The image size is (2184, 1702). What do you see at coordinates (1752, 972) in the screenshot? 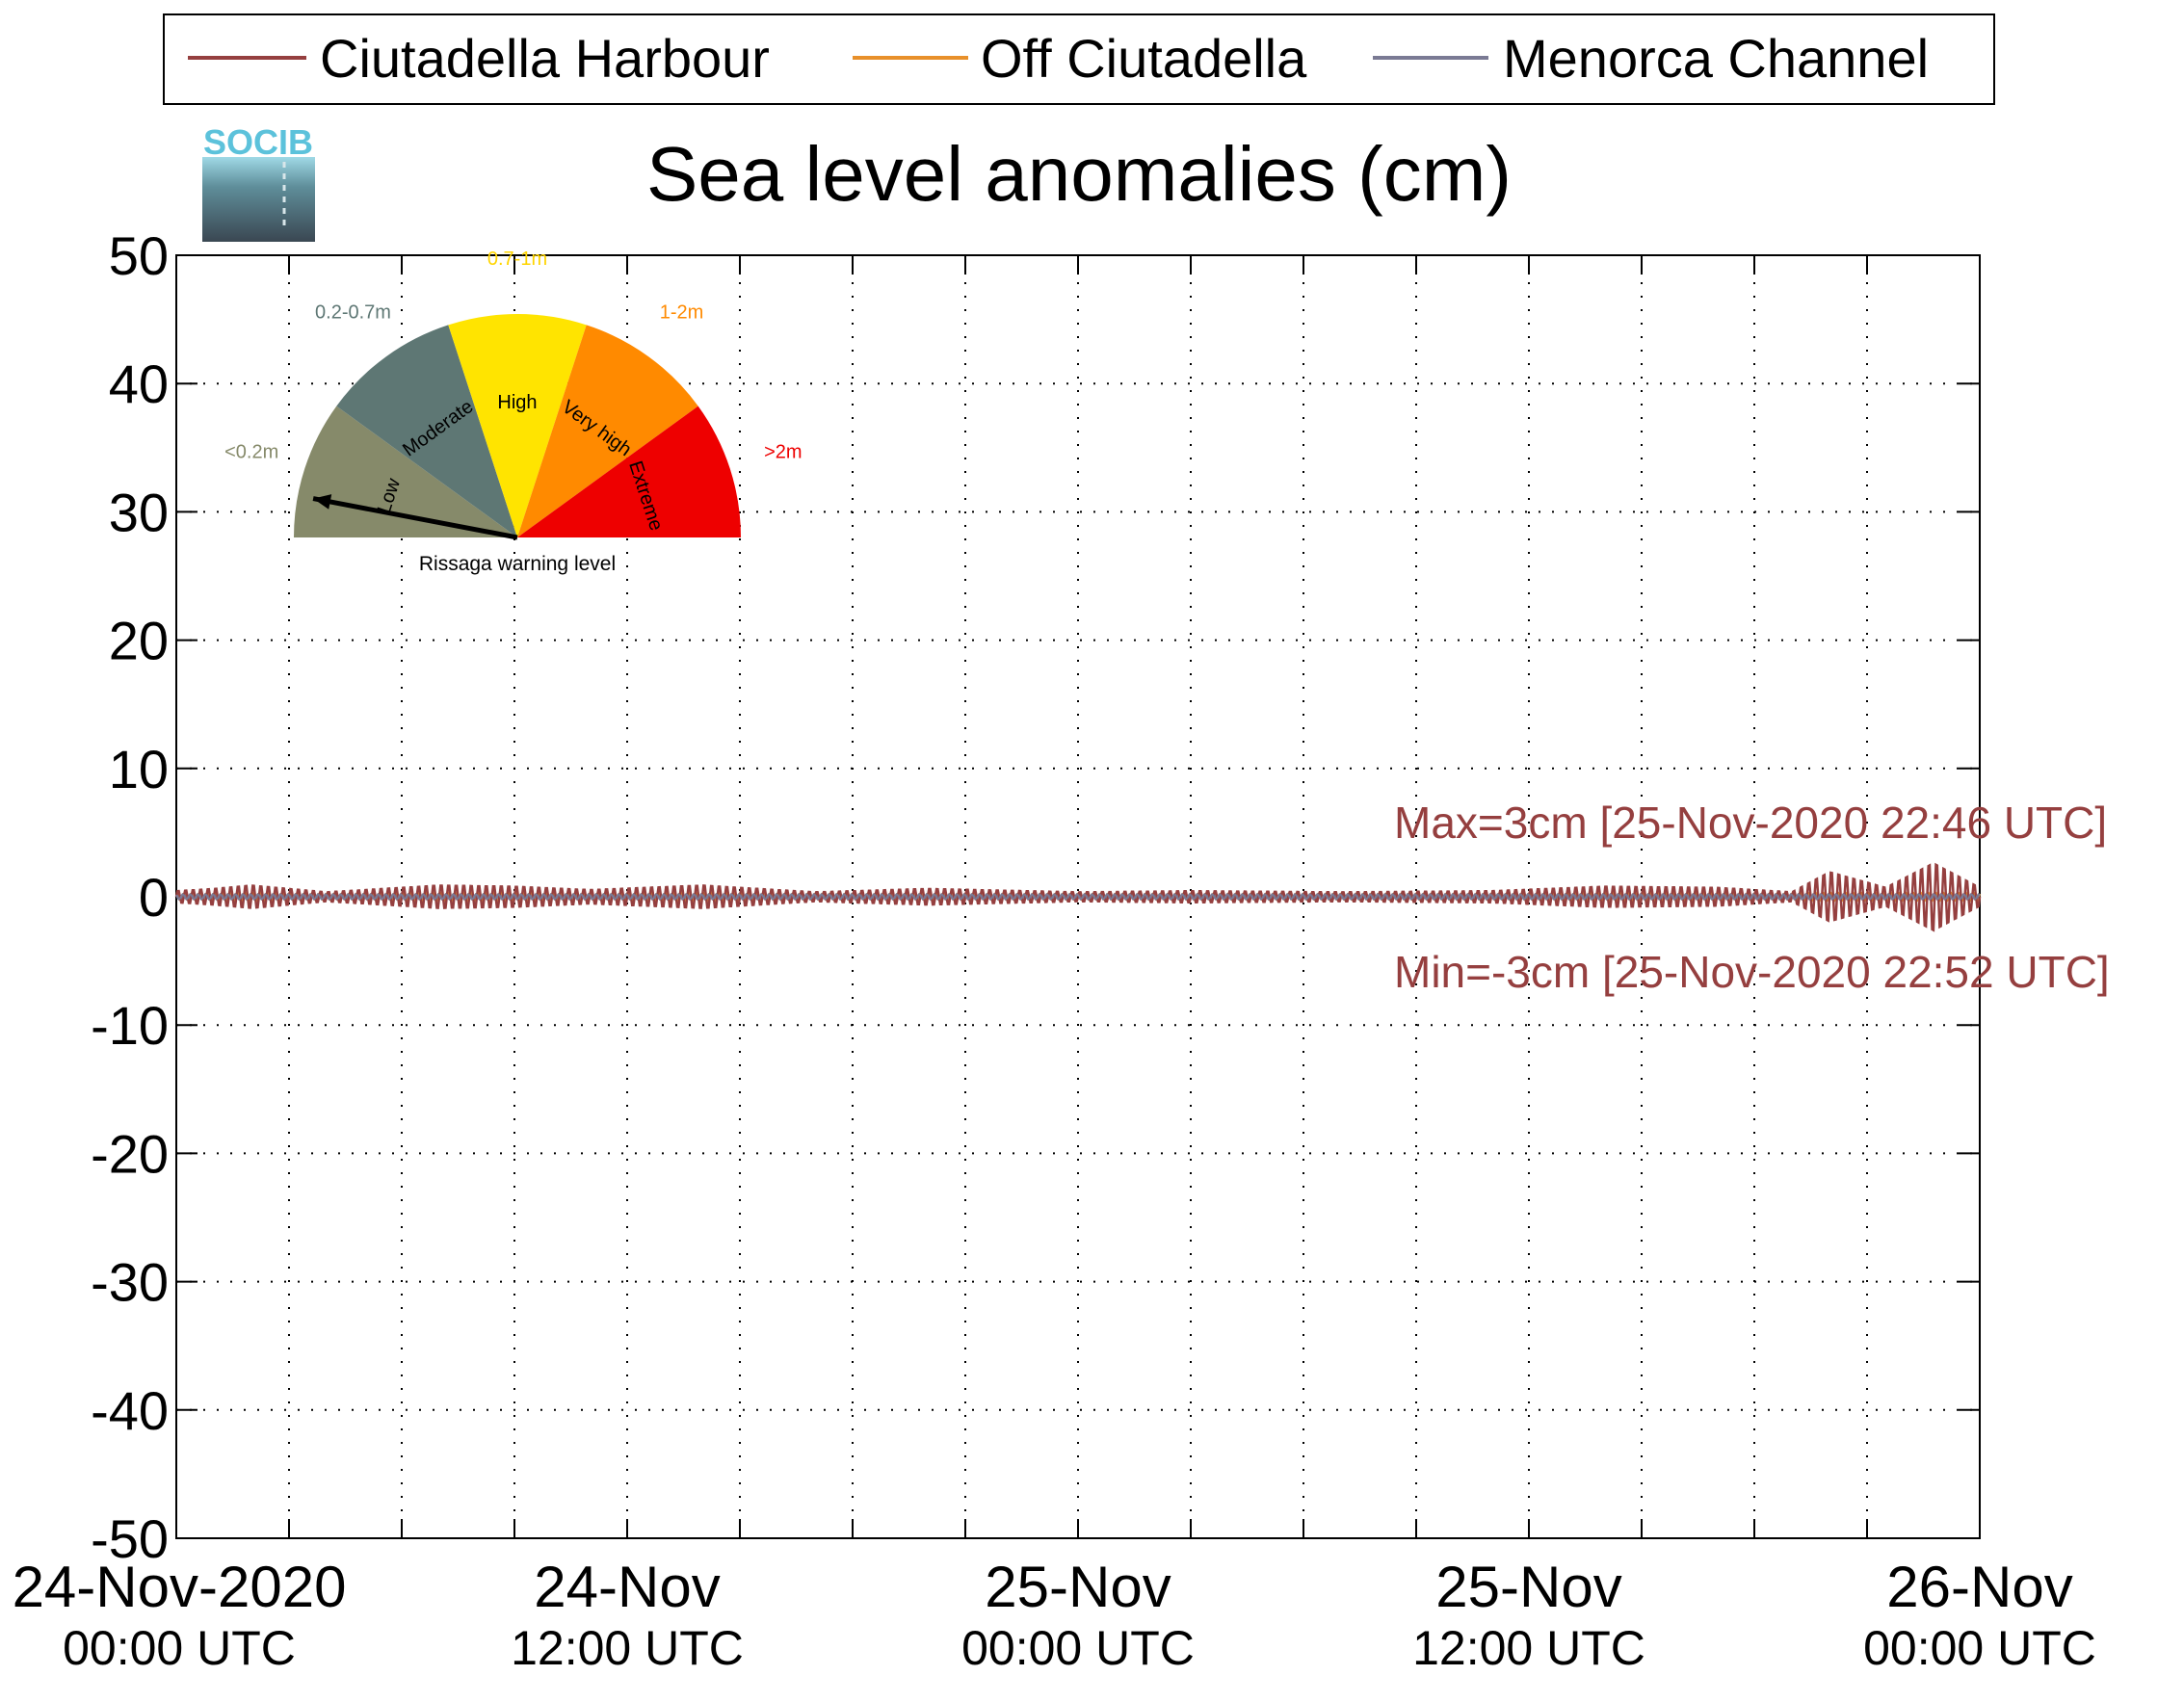
I see `min-annotation: Min=-3cm [25-Nov-2020 22:52 UTC]` at bounding box center [1752, 972].